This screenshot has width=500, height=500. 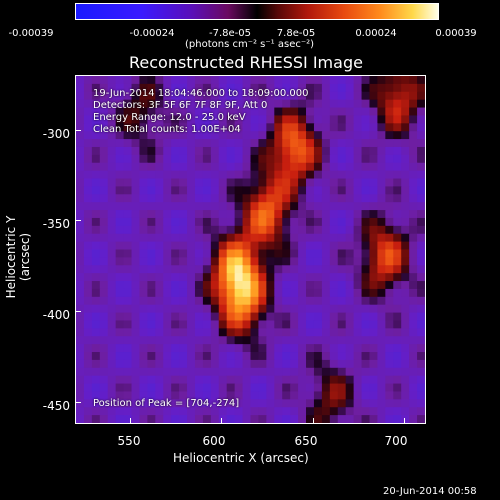 What do you see at coordinates (306, 441) in the screenshot?
I see `x-tick-label: 650` at bounding box center [306, 441].